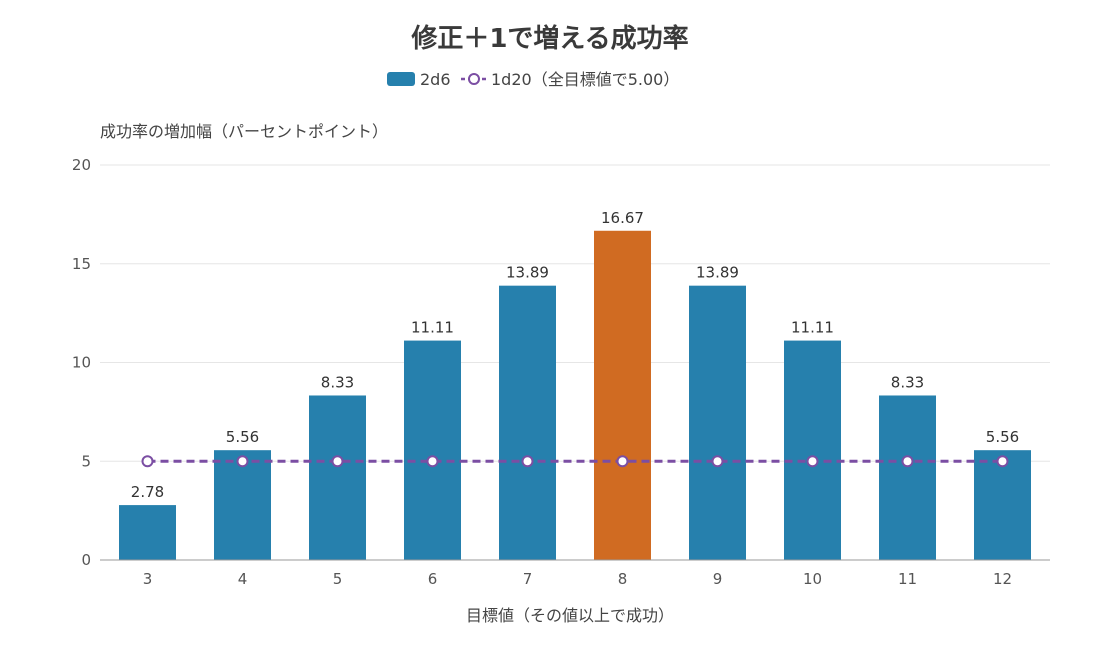 The height and width of the screenshot is (650, 1100). I want to click on legend: 2d6 1d20（全目標値で5.00）, so click(533, 79).